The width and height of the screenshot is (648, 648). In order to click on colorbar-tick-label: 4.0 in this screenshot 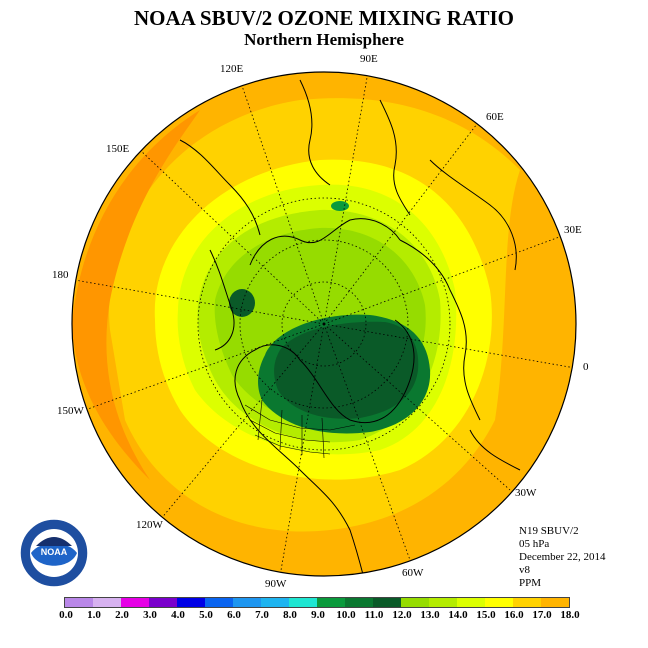, I will do `click(178, 615)`.